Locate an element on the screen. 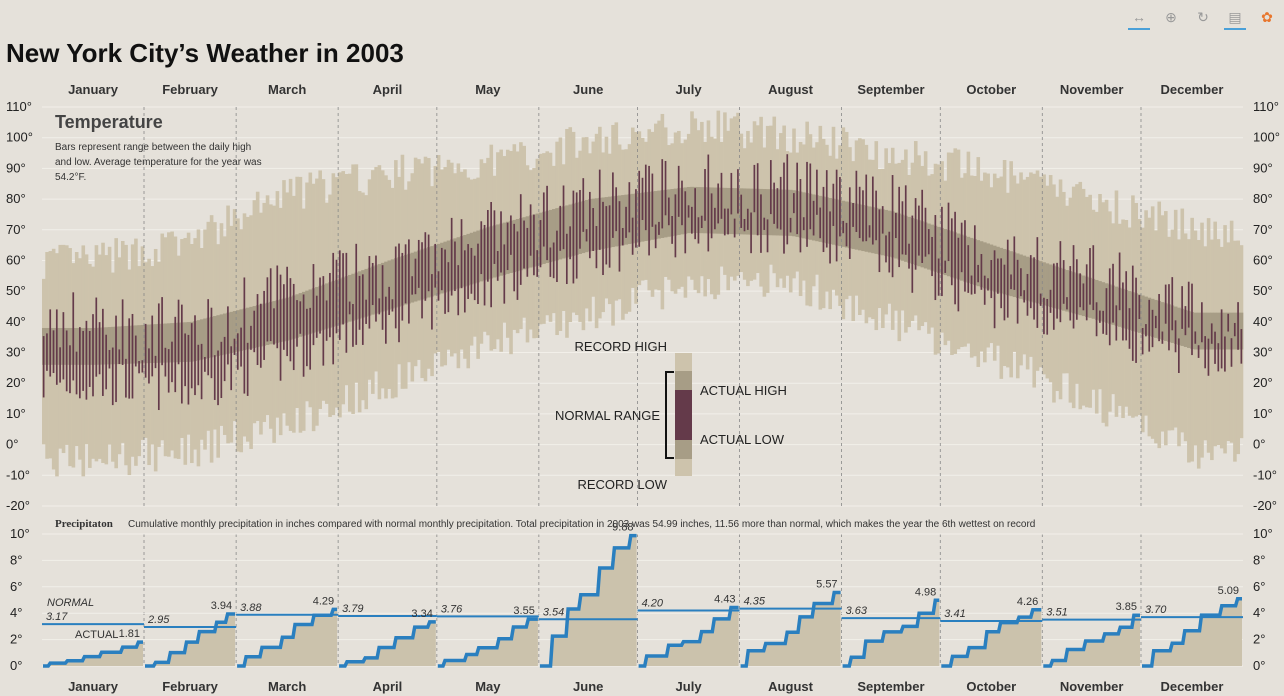 This screenshot has height=696, width=1284. month-label-bottom: February is located at coordinates (190, 686).